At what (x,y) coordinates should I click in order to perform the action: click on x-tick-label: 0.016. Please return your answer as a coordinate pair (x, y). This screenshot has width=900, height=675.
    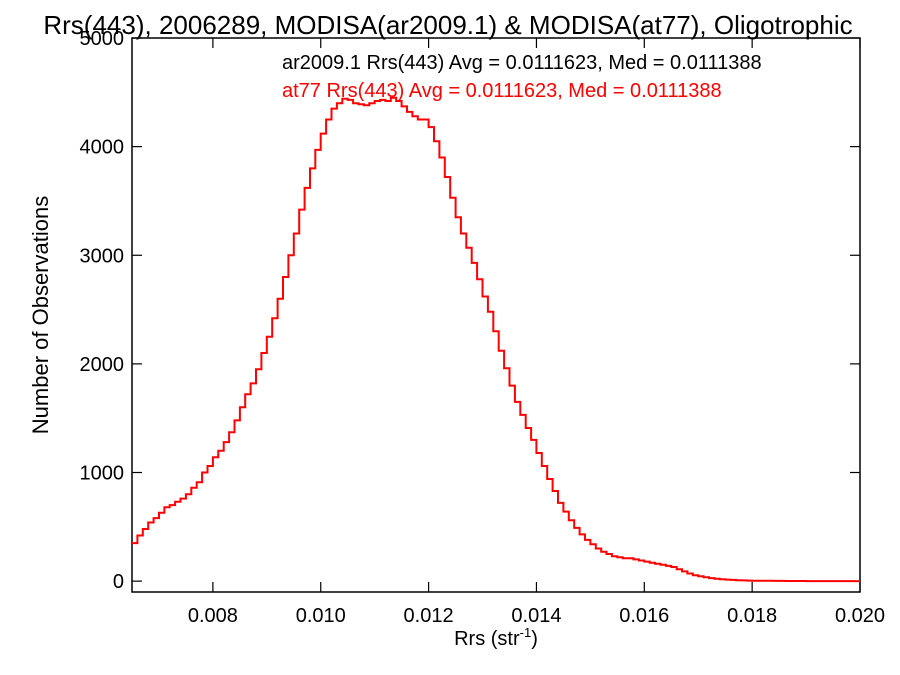
    Looking at the image, I should click on (644, 616).